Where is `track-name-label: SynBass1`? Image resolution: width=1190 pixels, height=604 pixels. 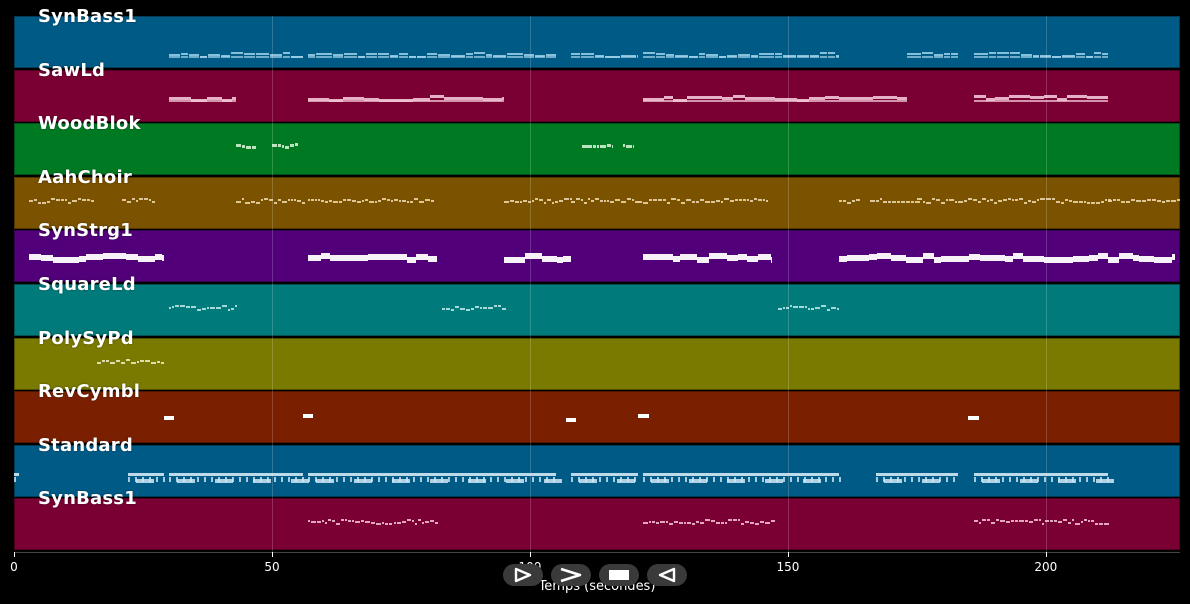 track-name-label: SynBass1 is located at coordinates (87, 499).